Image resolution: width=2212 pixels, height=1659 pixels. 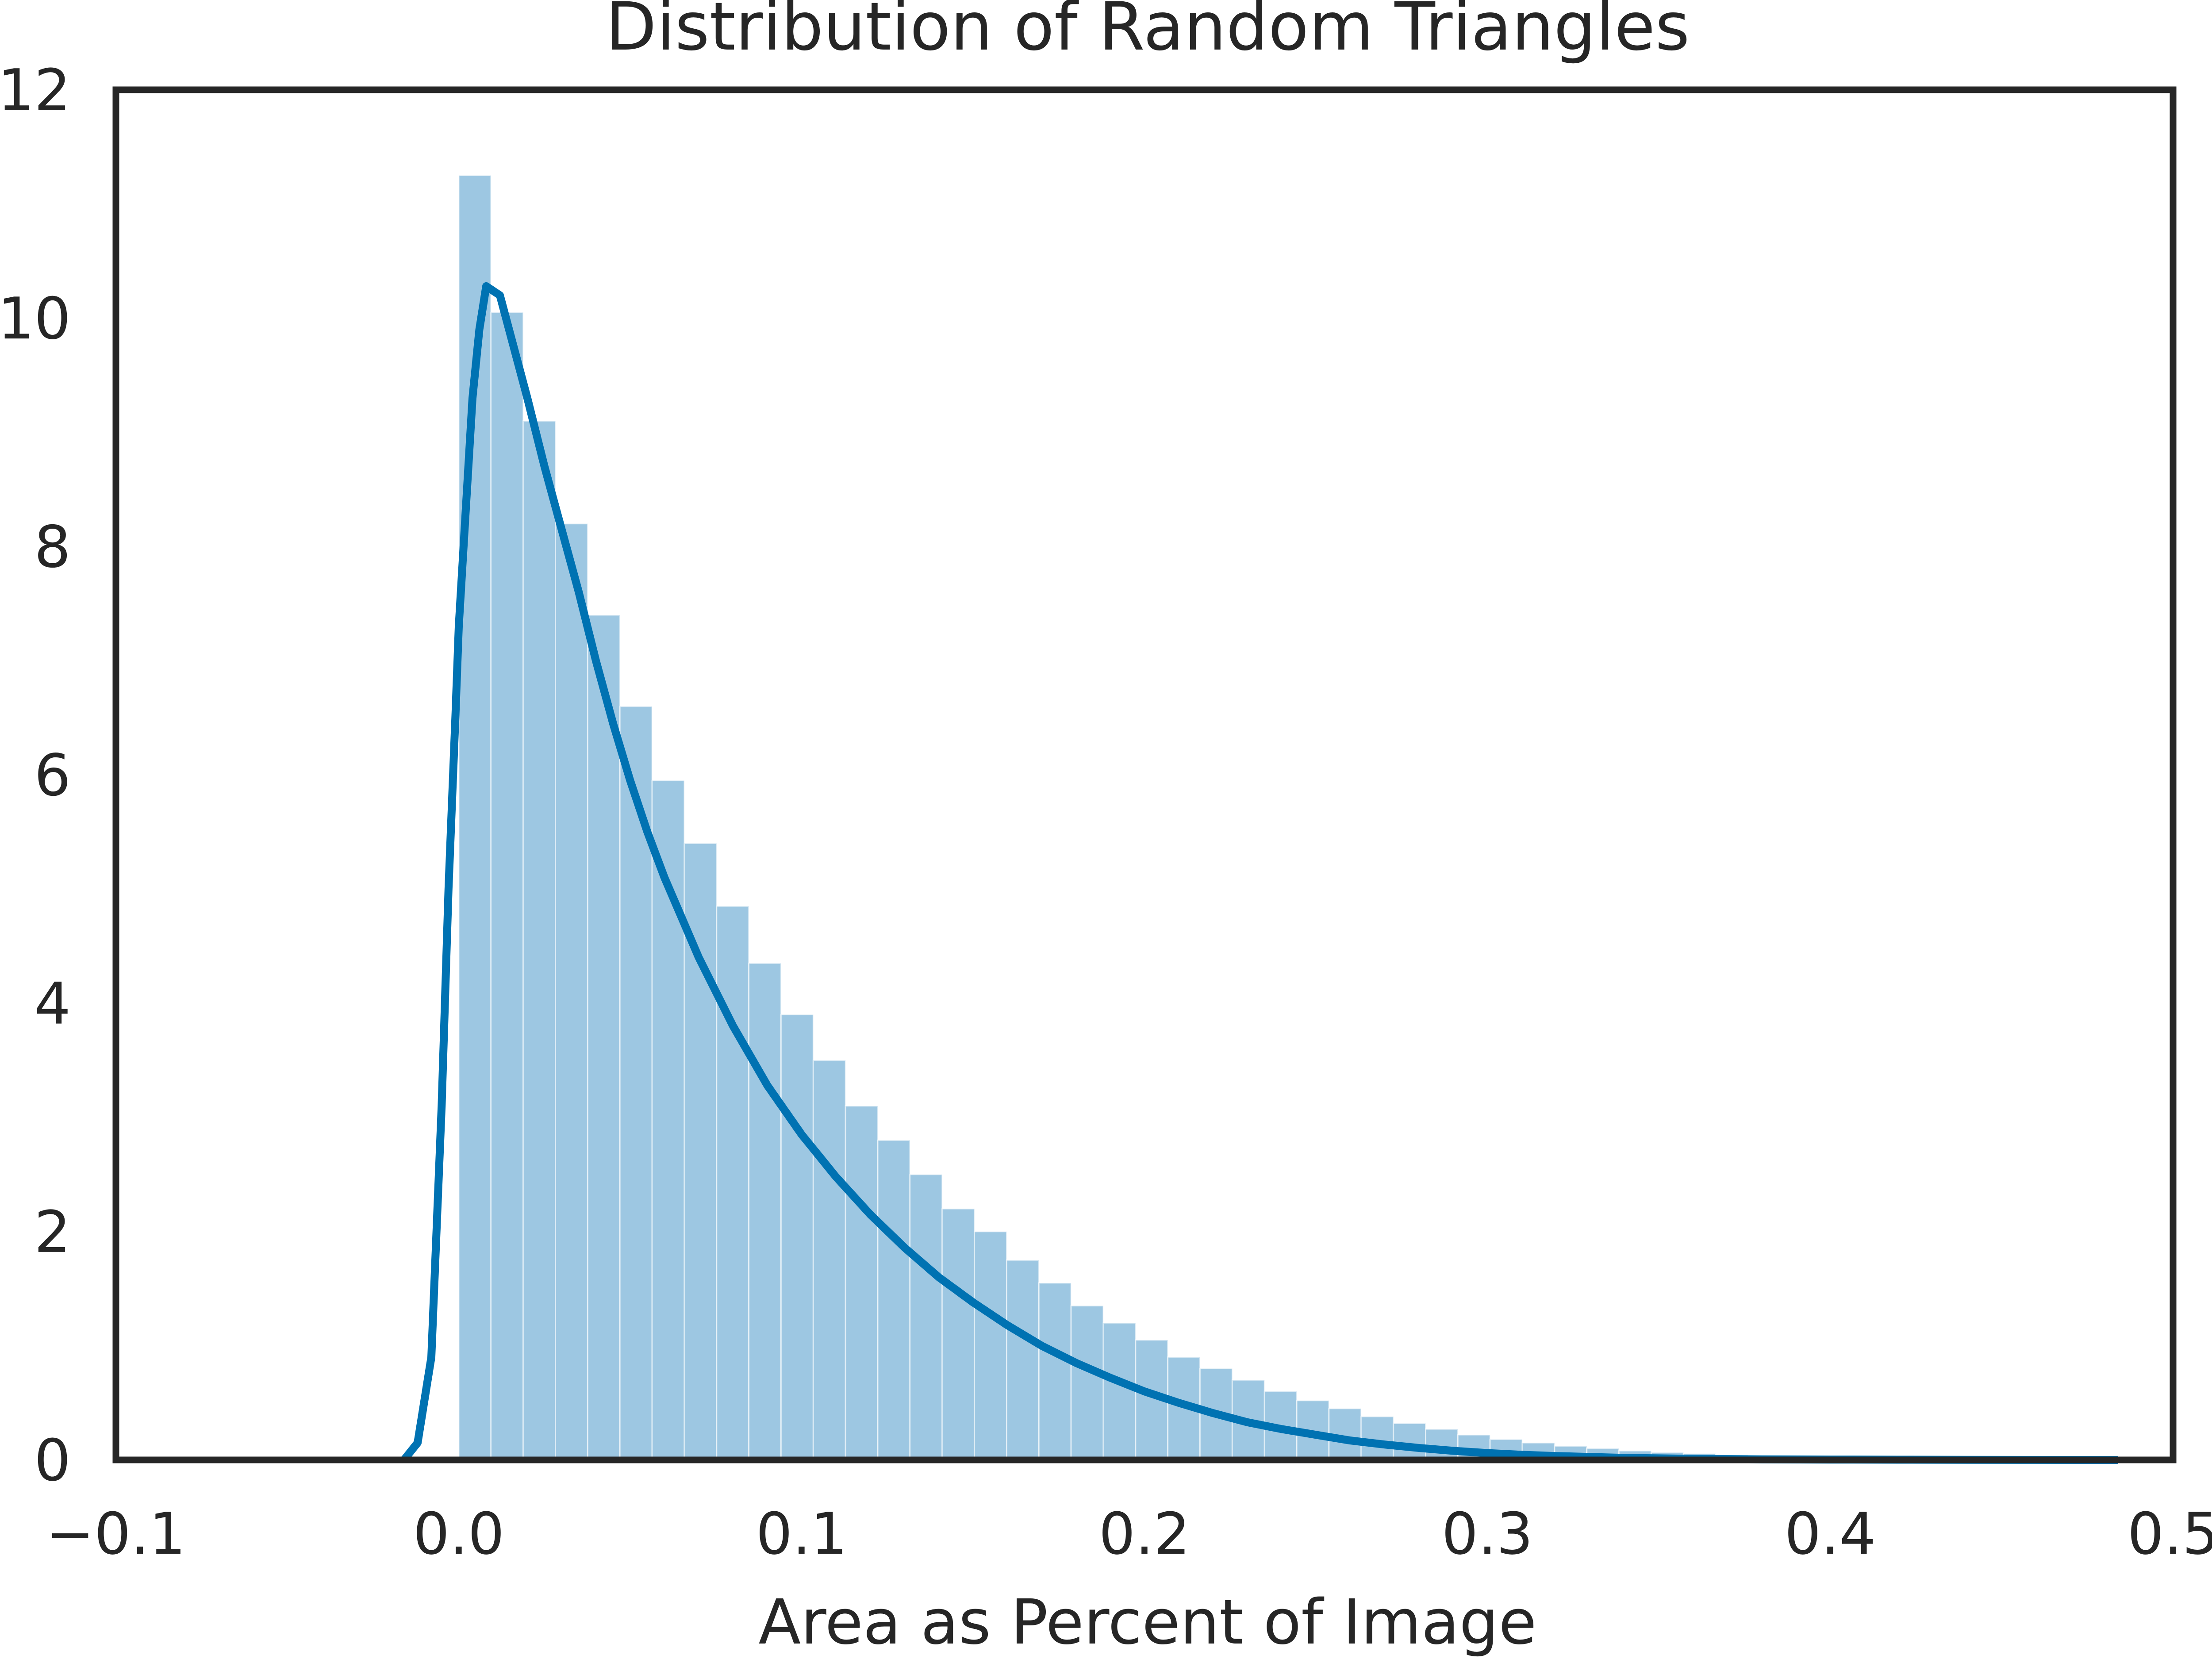 What do you see at coordinates (53, 776) in the screenshot?
I see `y-tick-label: 6` at bounding box center [53, 776].